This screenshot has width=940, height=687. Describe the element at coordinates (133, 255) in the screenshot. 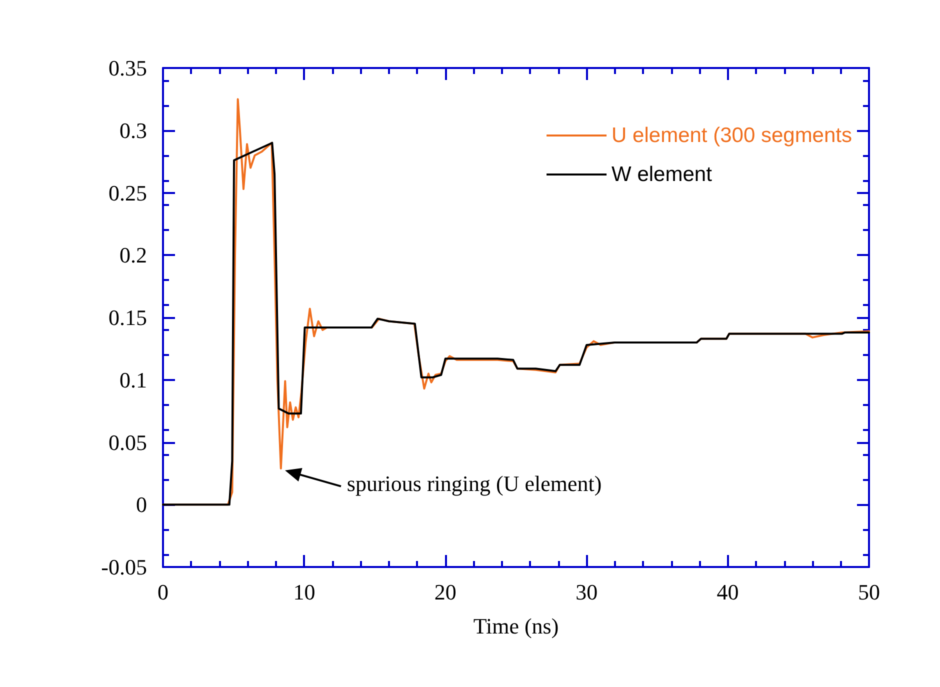

I see `y-tick-label: 0.2` at that location.